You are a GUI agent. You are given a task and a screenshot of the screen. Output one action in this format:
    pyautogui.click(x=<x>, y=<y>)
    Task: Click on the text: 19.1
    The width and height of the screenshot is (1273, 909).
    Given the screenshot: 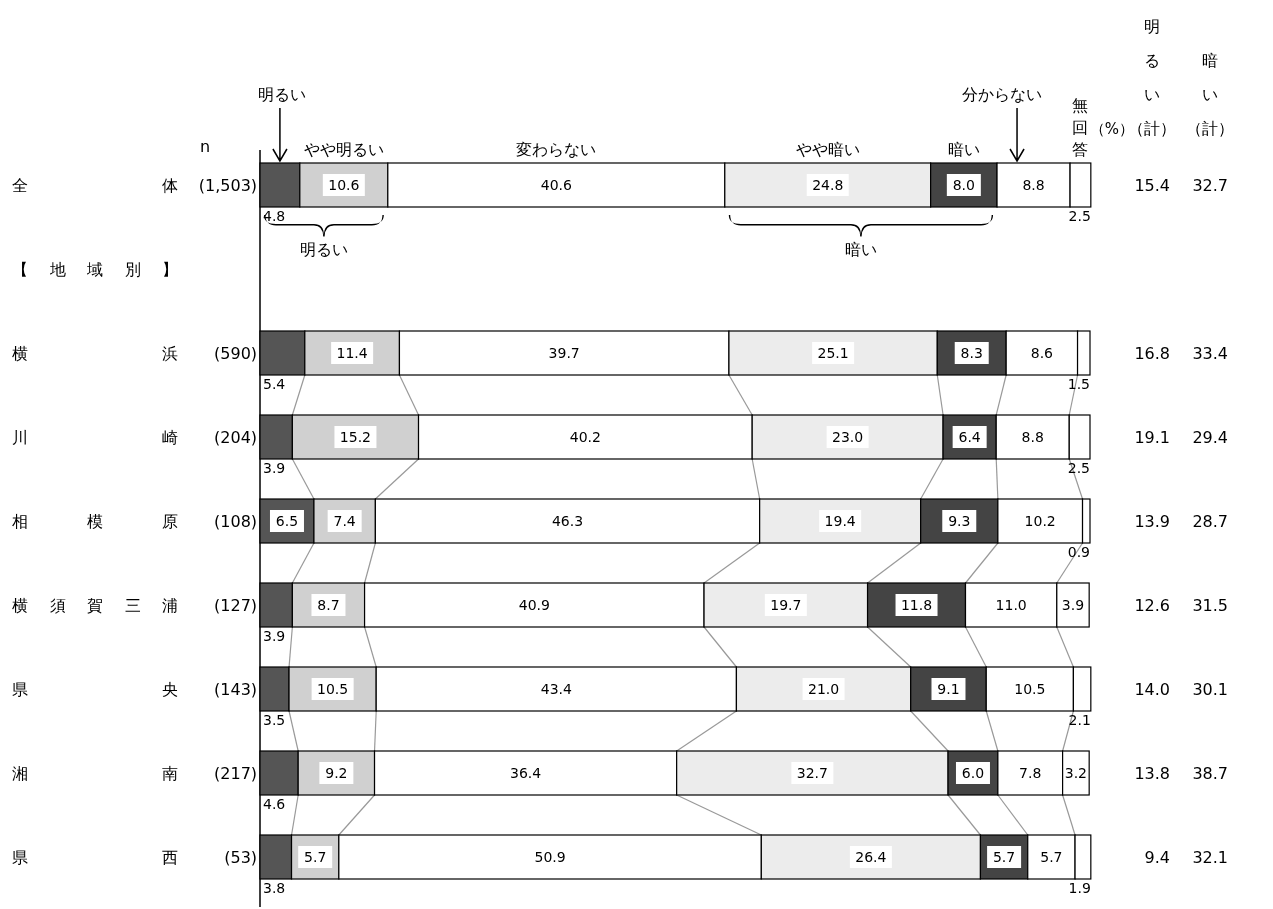 What is the action you would take?
    pyautogui.click(x=1152, y=437)
    